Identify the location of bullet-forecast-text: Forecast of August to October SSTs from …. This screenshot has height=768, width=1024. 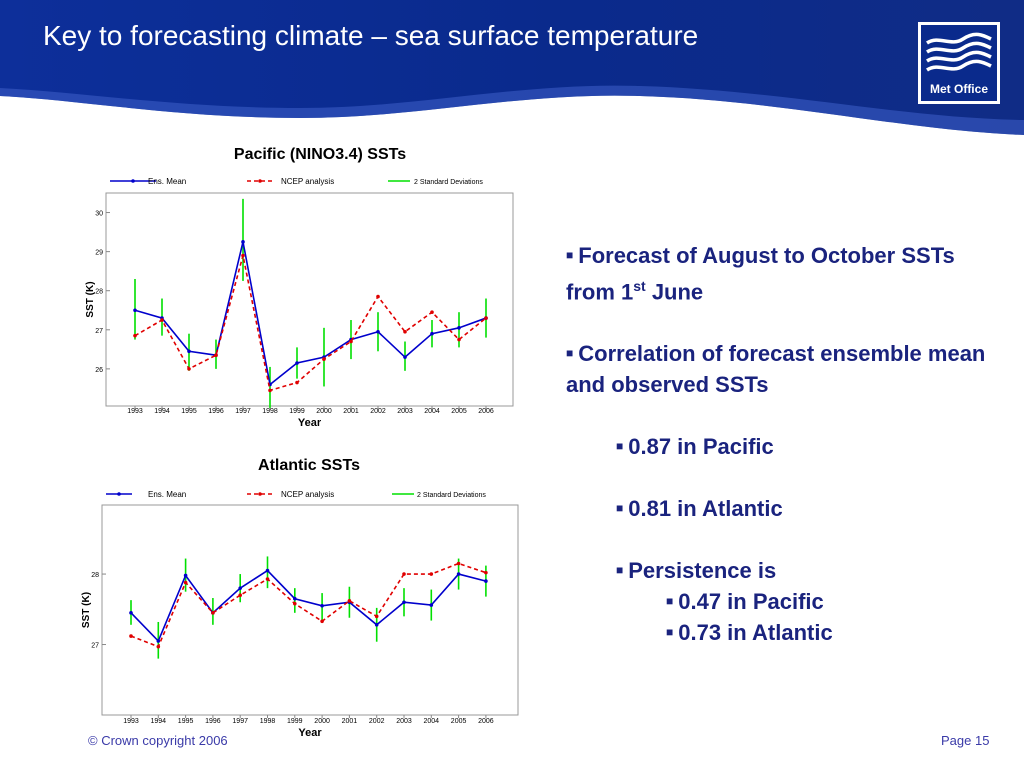
(760, 274).